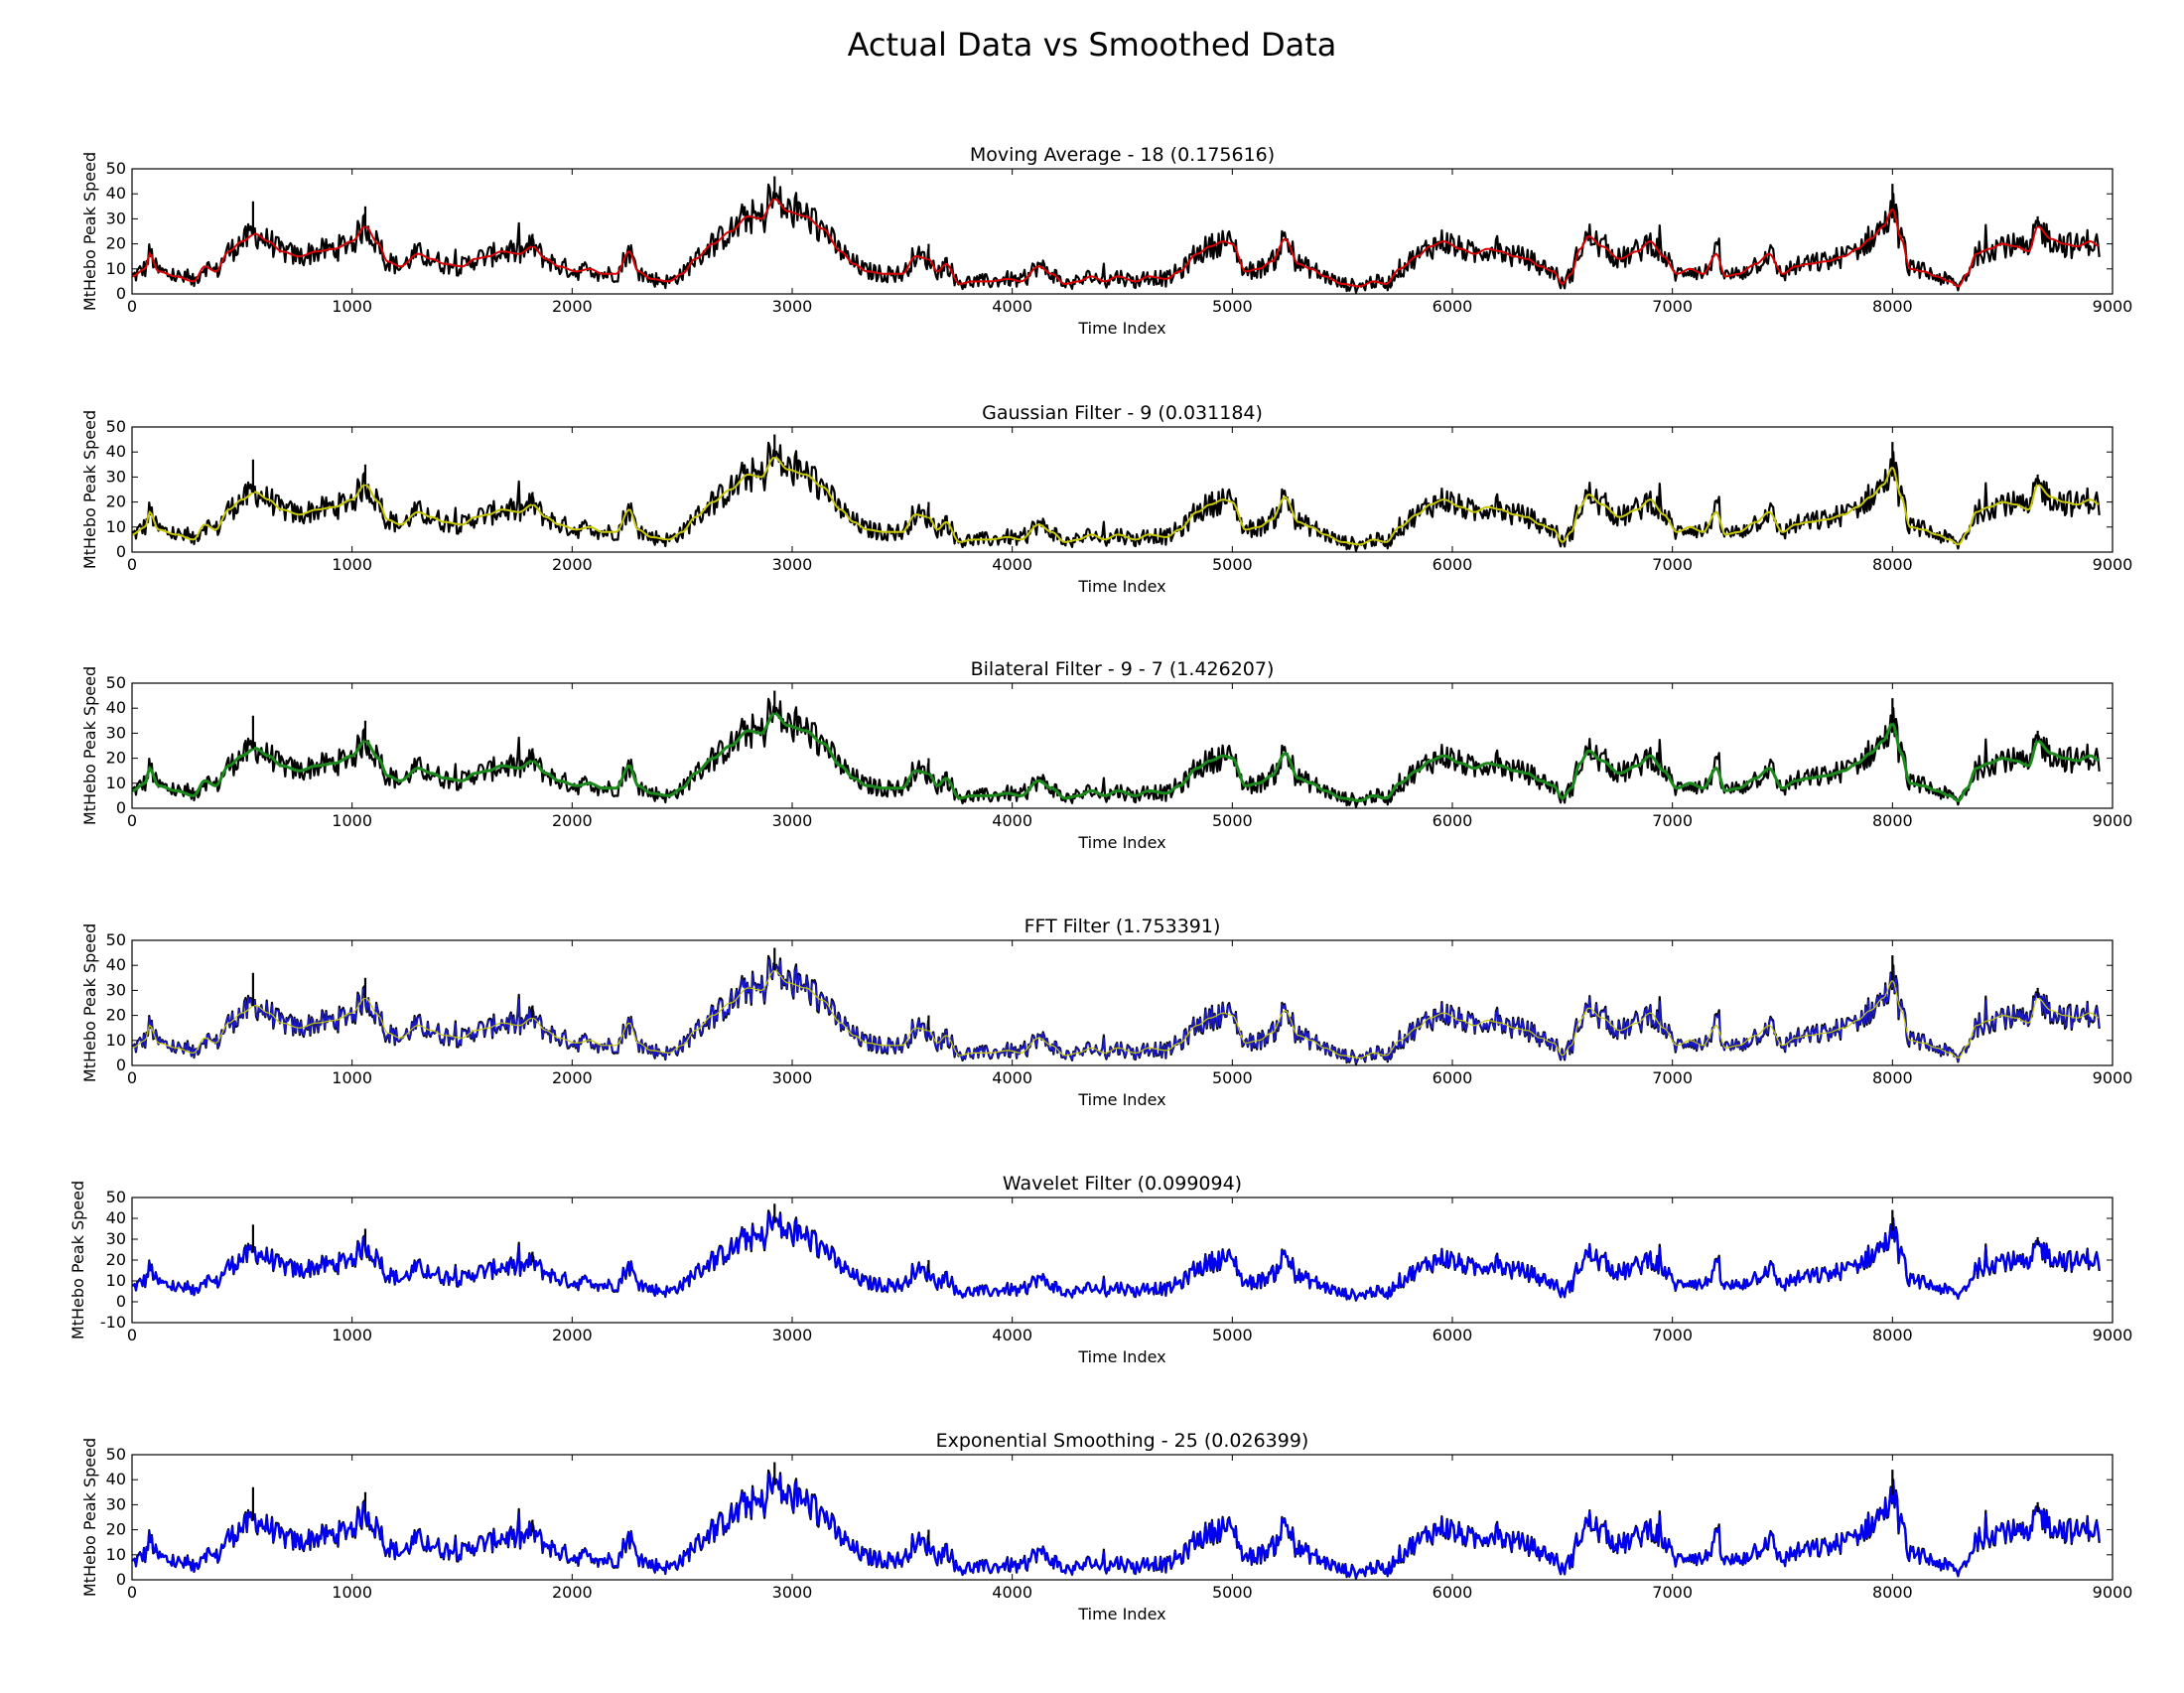 The height and width of the screenshot is (1693, 2184). I want to click on subplot-title: Wavelet Filter (0.099094), so click(1122, 1184).